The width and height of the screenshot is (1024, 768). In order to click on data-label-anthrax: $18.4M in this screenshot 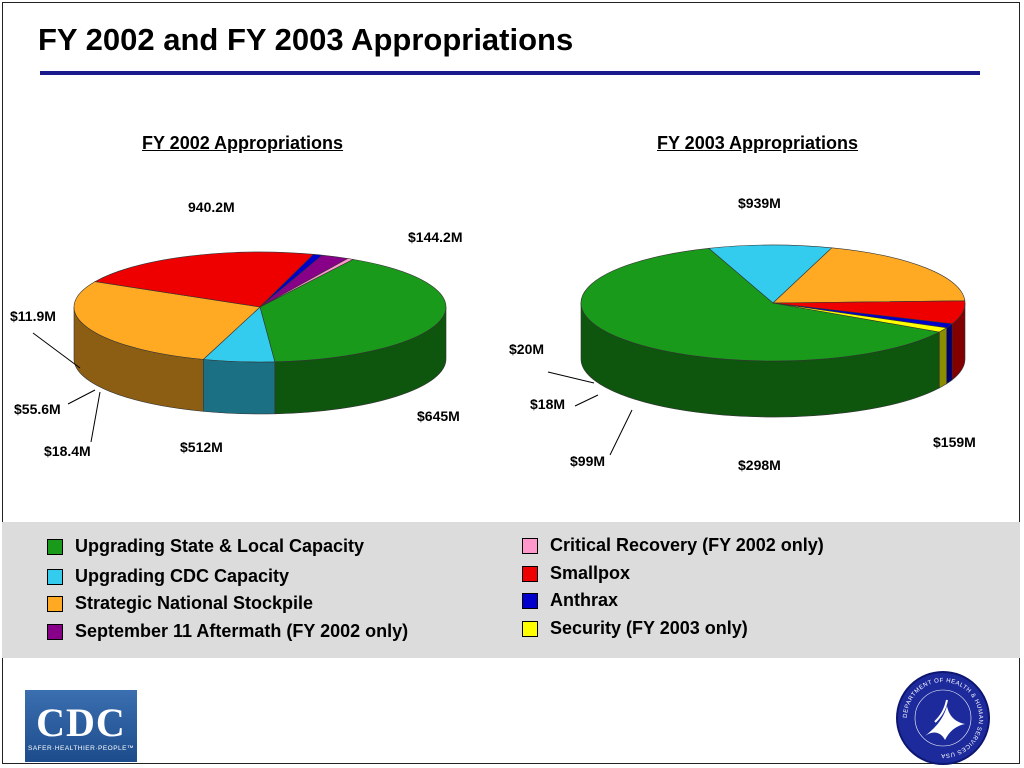, I will do `click(67, 451)`.